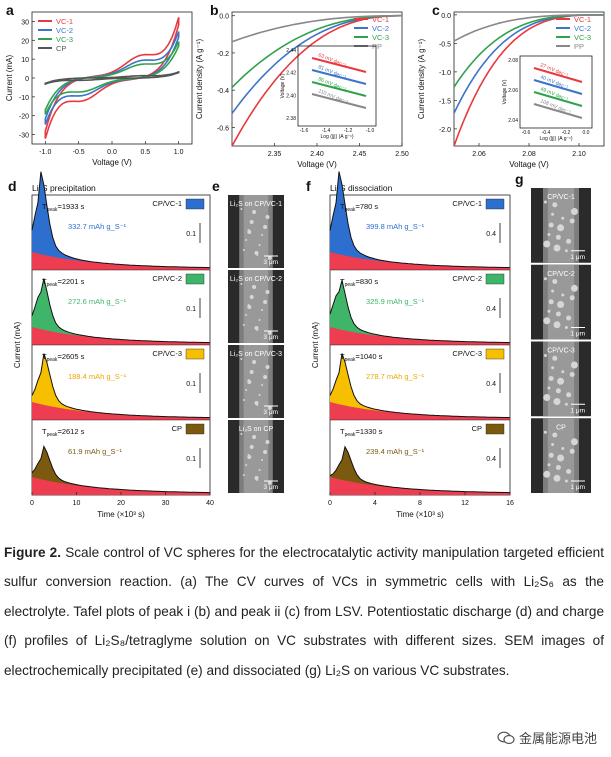  What do you see at coordinates (121, 514) in the screenshot?
I see `panel-d-xlabel: Time (×10³ s)` at bounding box center [121, 514].